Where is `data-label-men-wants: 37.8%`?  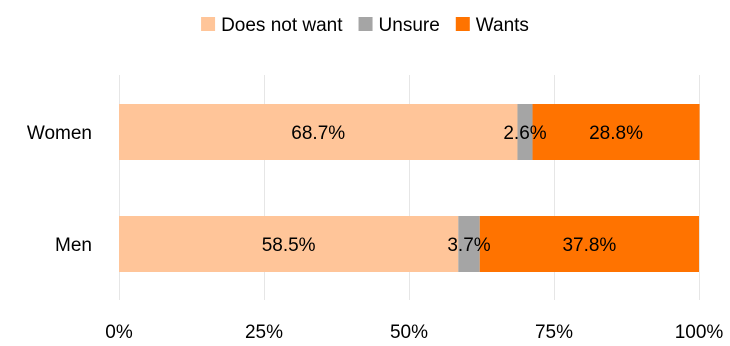 data-label-men-wants: 37.8% is located at coordinates (589, 245).